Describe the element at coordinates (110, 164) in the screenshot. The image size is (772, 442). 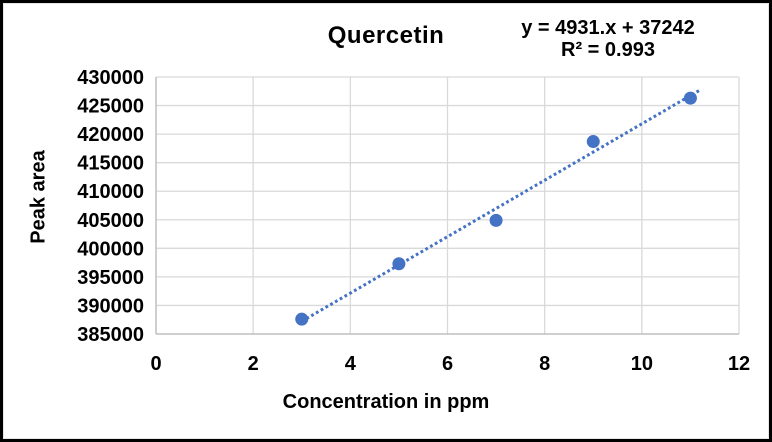
I see `y-tick-label: 415000` at that location.